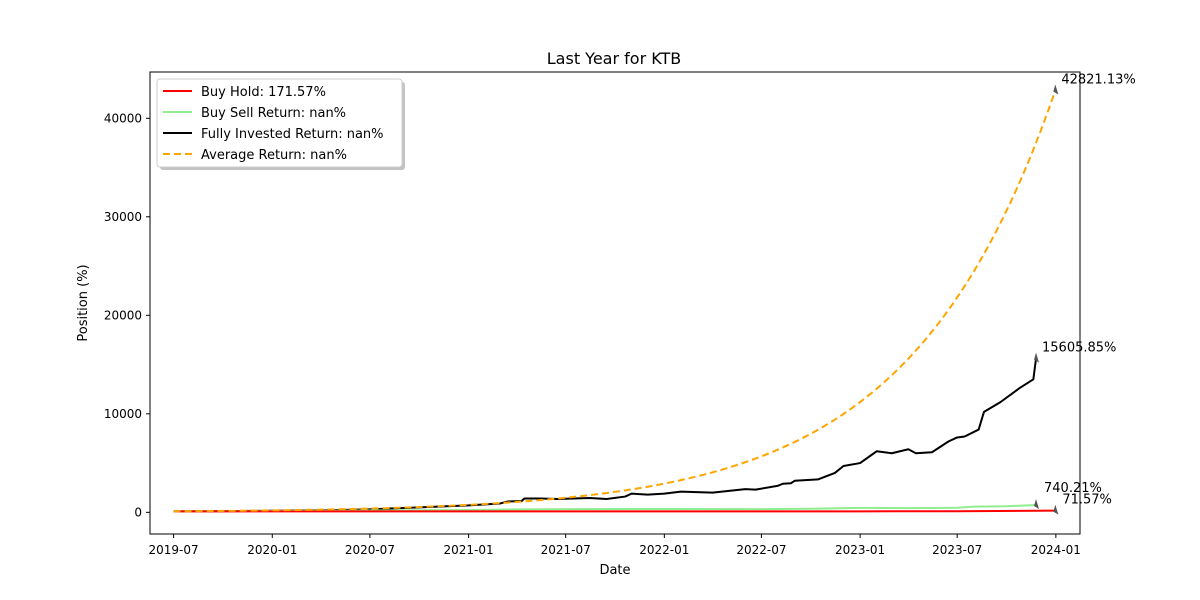 This screenshot has height=600, width=1200. I want to click on y-axis: 0 10000 20000 30000 40000, so click(127, 315).